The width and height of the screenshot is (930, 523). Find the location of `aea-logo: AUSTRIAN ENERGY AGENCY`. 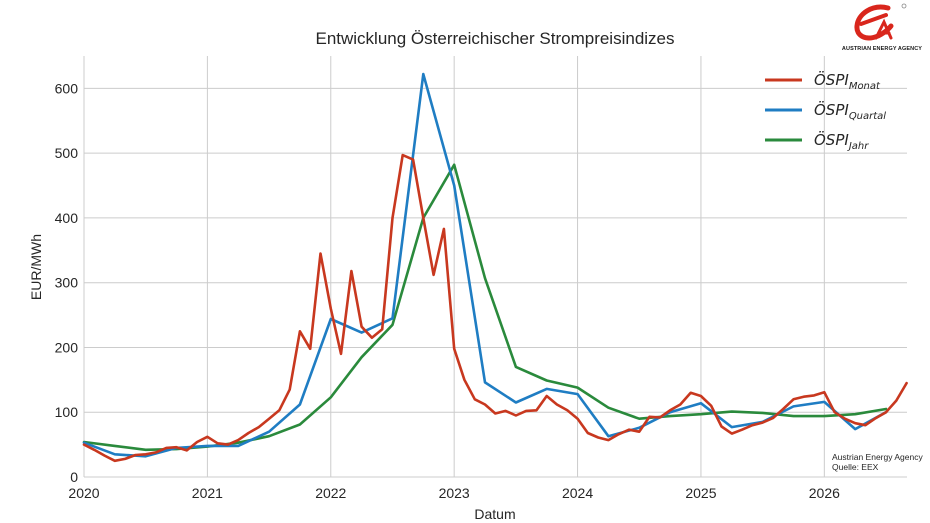

aea-logo: AUSTRIAN ENERGY AGENCY is located at coordinates (882, 27).